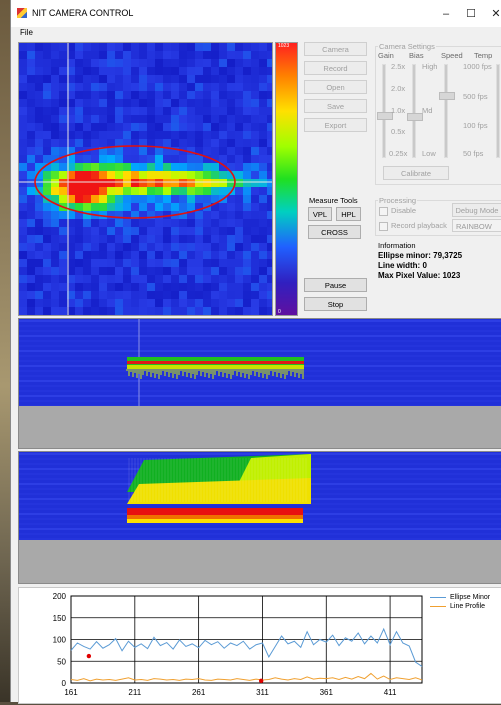  I want to click on menu-file: File, so click(26, 32).